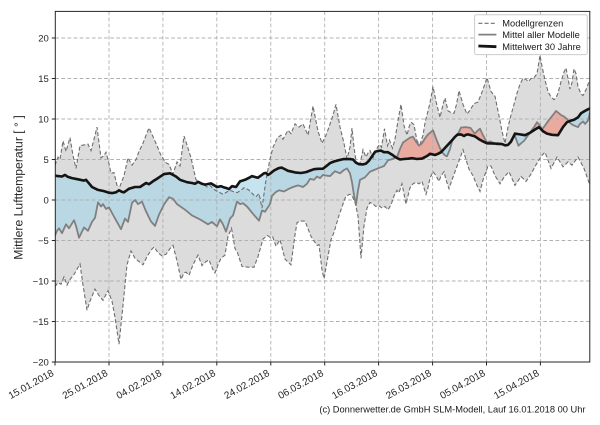 Image resolution: width=600 pixels, height=425 pixels. I want to click on svg-text: Mittel aller Modelle, so click(541, 35).